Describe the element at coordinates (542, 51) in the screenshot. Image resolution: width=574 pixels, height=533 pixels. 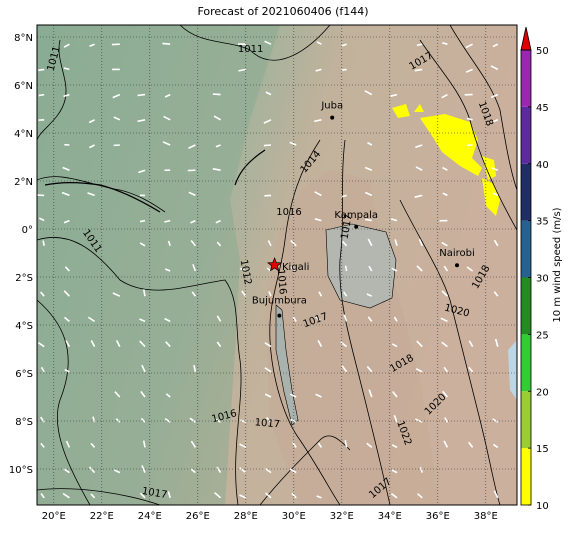
I see `colorbar-tick-label: 50` at that location.